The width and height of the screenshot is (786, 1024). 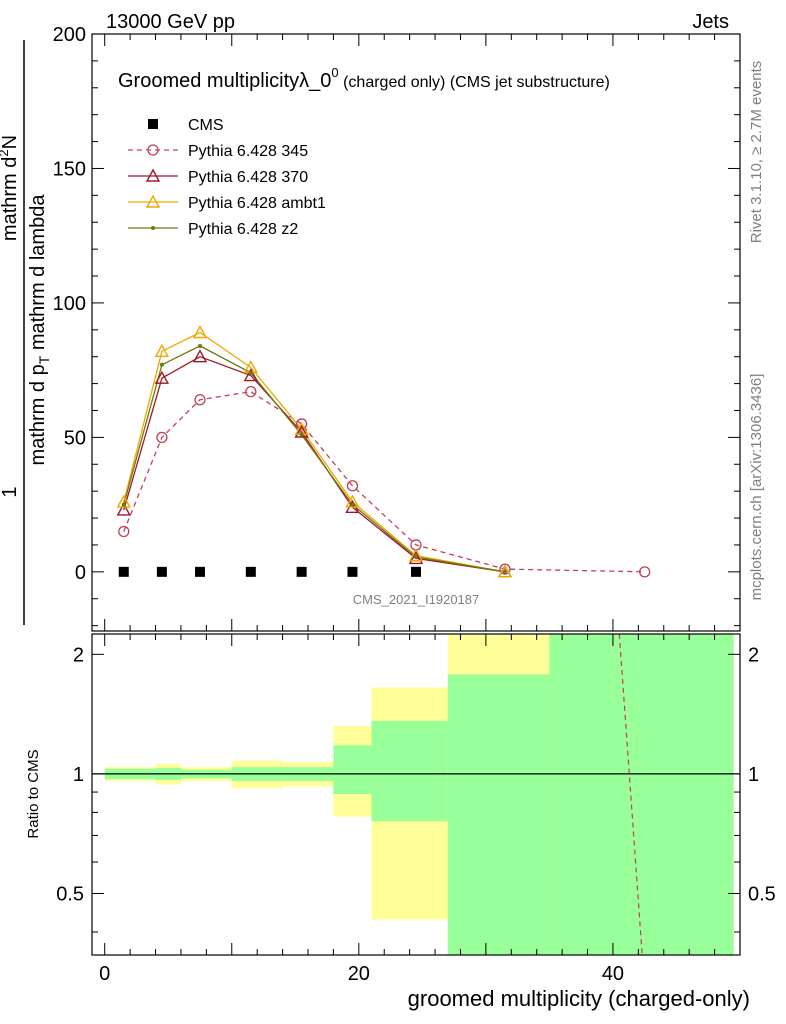 I want to click on legend-label: Pythia 6.428 z2, so click(x=243, y=229).